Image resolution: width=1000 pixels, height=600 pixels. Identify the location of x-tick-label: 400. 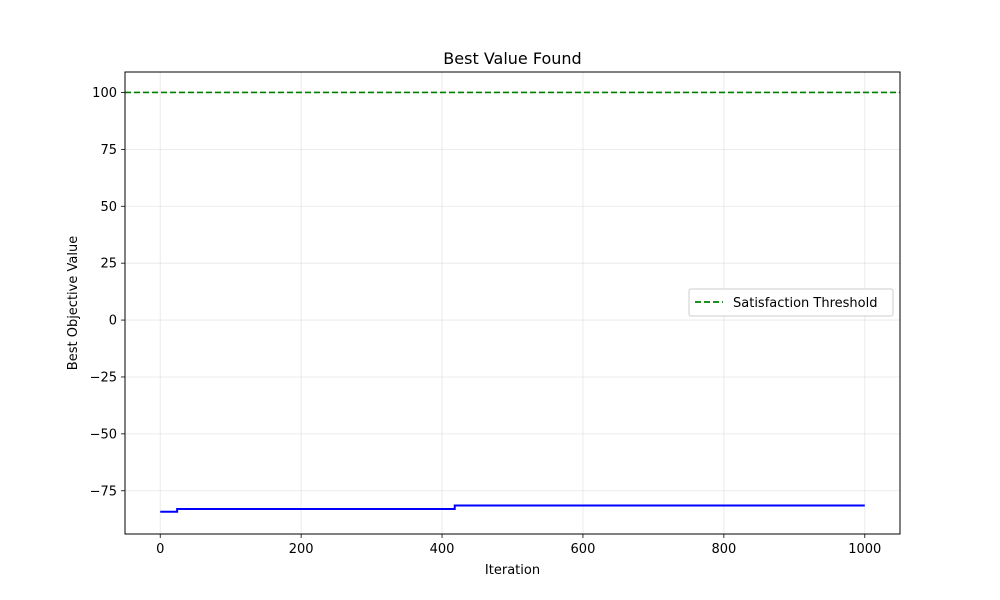
(442, 549).